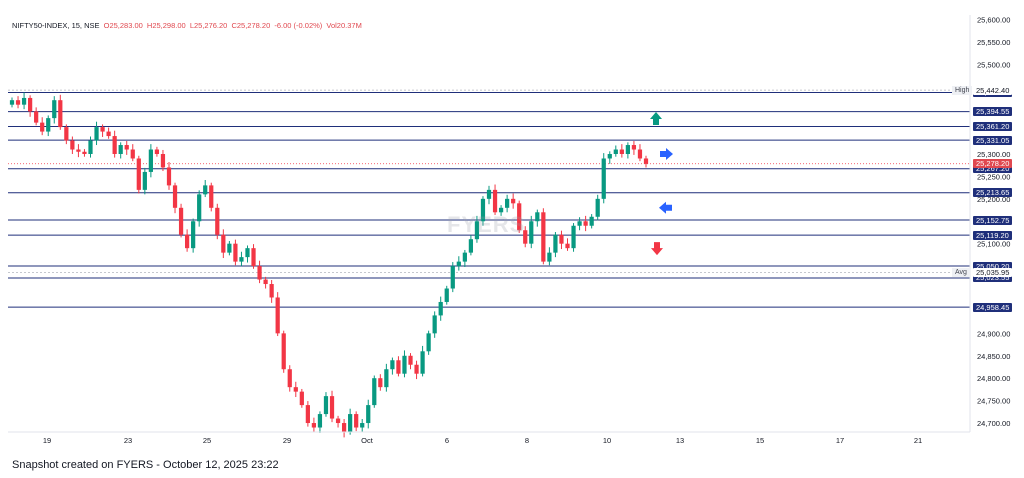  What do you see at coordinates (656, 119) in the screenshot?
I see `arrow-up-icon` at bounding box center [656, 119].